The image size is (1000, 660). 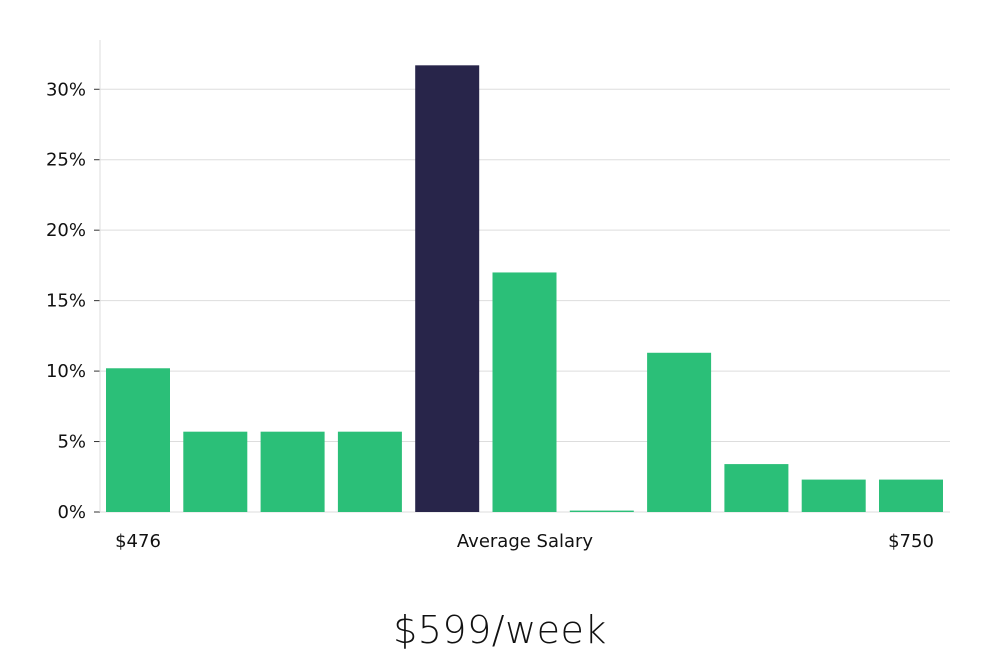 What do you see at coordinates (447, 289) in the screenshot?
I see `bar-average` at bounding box center [447, 289].